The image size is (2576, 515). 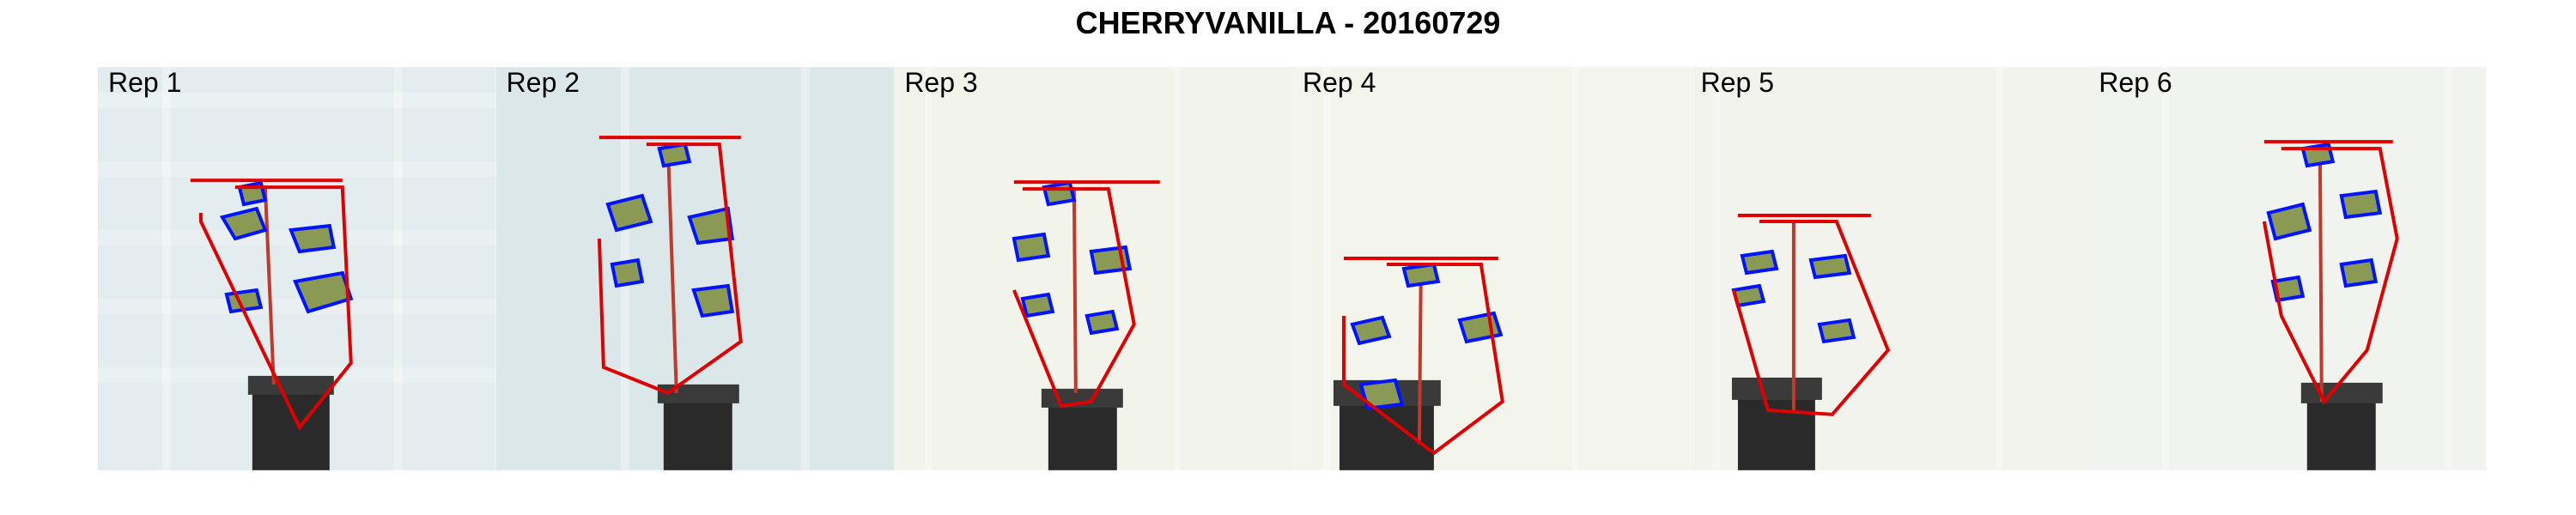 I want to click on rep-3-panel: Rep 3, so click(x=1093, y=268).